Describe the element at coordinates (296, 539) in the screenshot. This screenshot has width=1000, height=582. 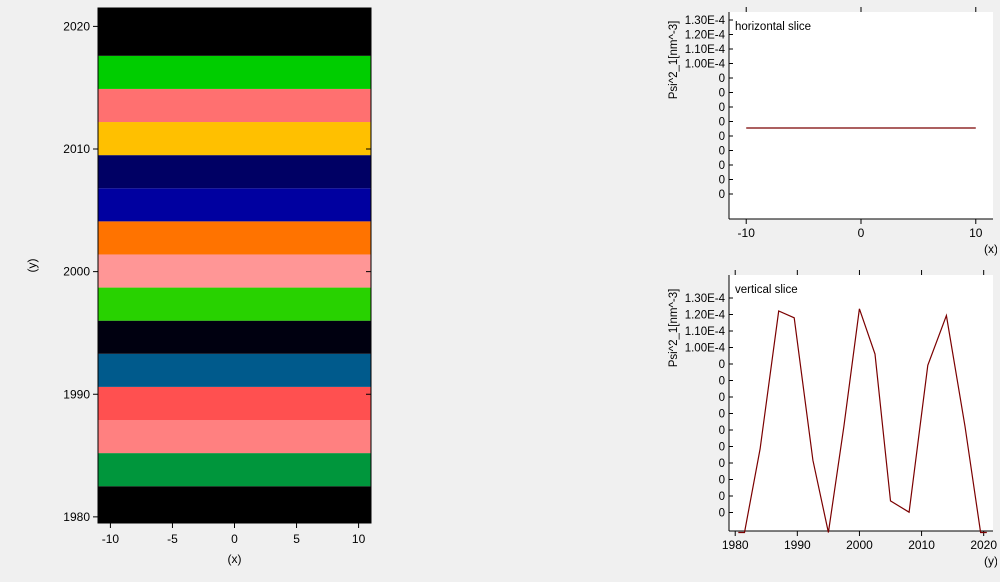
I see `x-tick-label: 5` at that location.